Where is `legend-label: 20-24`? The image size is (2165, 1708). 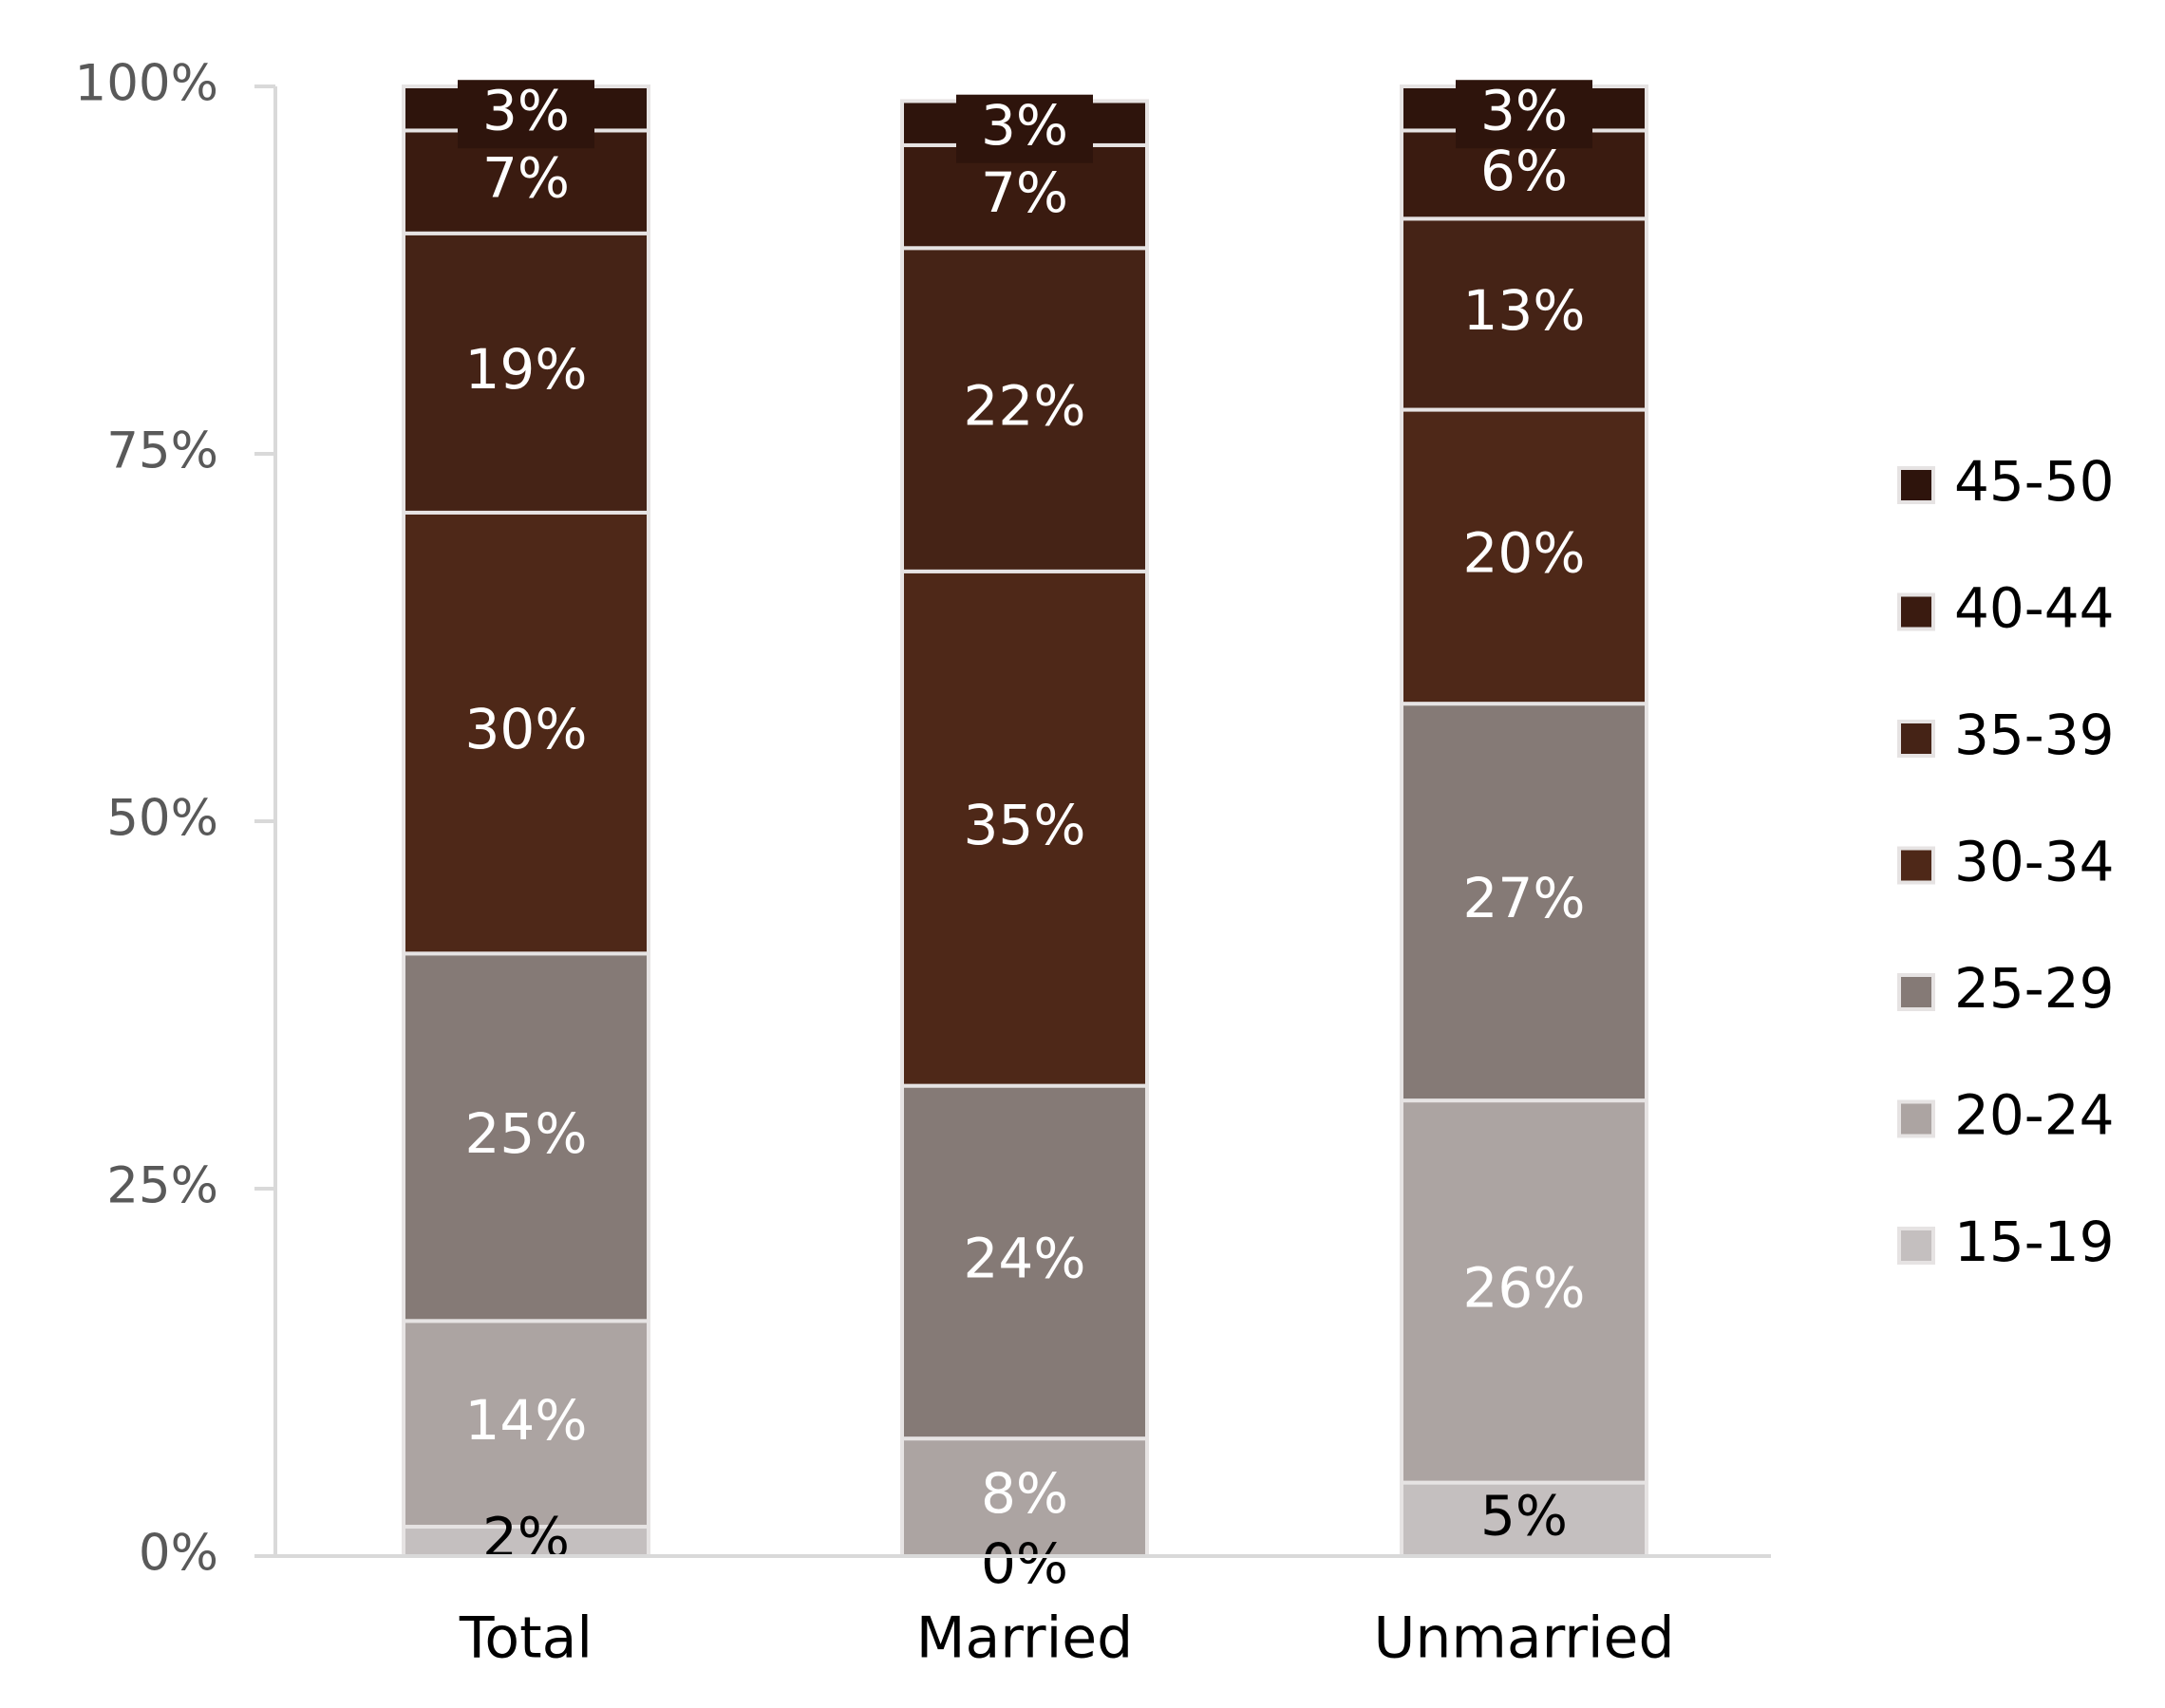
legend-label: 20-24 is located at coordinates (2034, 1115).